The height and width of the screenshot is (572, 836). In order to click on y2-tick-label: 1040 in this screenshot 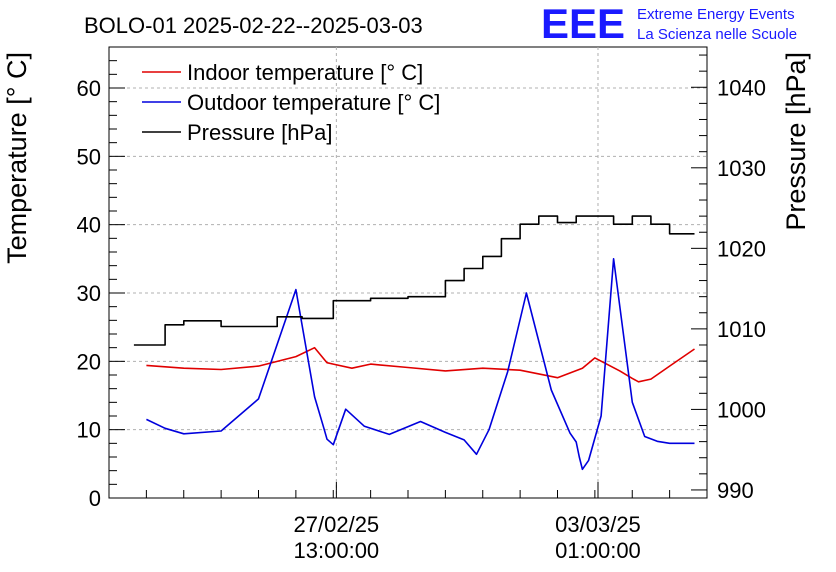, I will do `click(741, 87)`.